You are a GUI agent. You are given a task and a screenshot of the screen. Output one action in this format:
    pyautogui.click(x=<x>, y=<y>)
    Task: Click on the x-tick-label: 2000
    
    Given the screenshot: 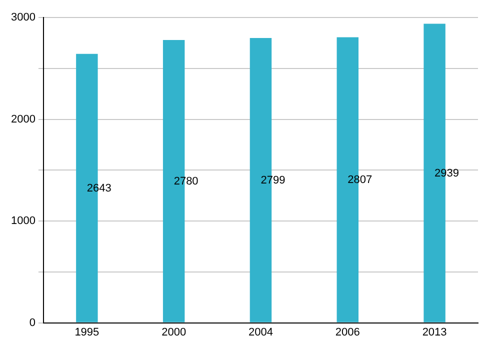 What is the action you would take?
    pyautogui.click(x=174, y=332)
    